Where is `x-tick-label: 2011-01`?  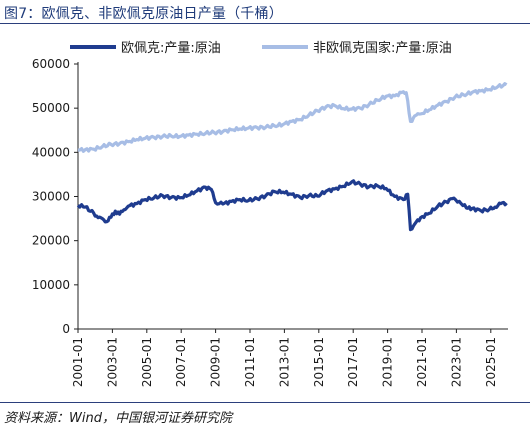
x-tick-label: 2011-01 is located at coordinates (250, 362).